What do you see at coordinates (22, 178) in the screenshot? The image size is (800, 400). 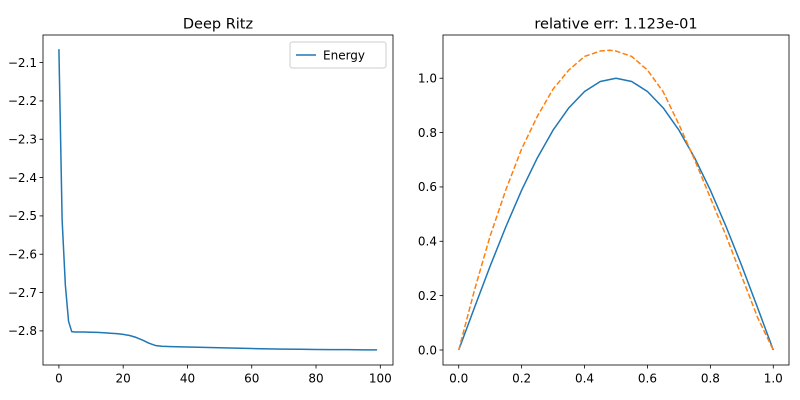 I see `energy-y-tick-label: −2.4` at bounding box center [22, 178].